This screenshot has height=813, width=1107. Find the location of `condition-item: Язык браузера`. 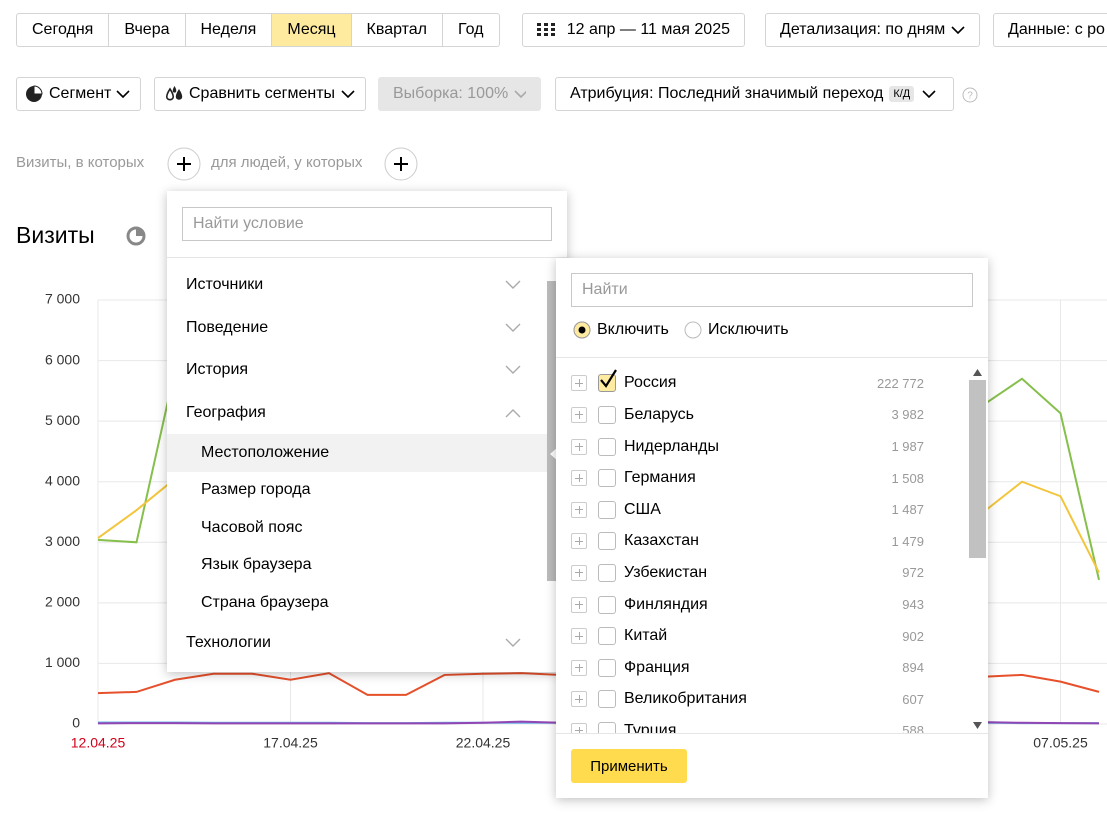

condition-item: Язык браузера is located at coordinates (256, 565).